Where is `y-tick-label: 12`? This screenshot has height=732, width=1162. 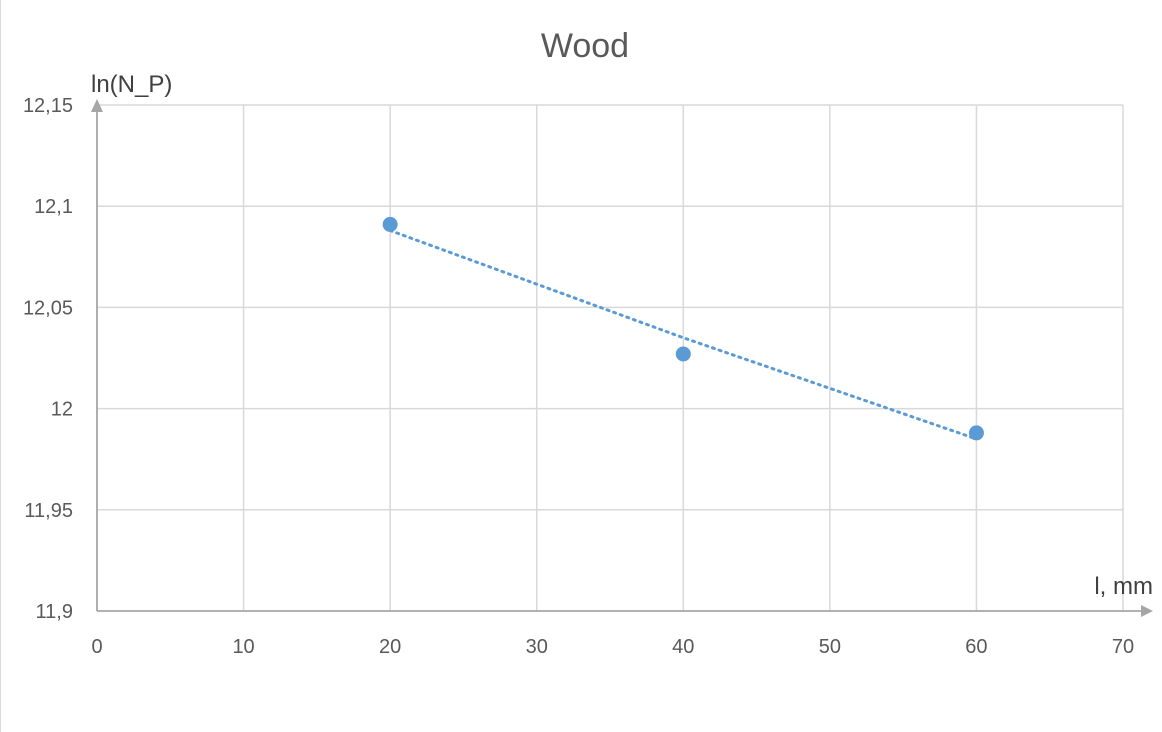 y-tick-label: 12 is located at coordinates (62, 410).